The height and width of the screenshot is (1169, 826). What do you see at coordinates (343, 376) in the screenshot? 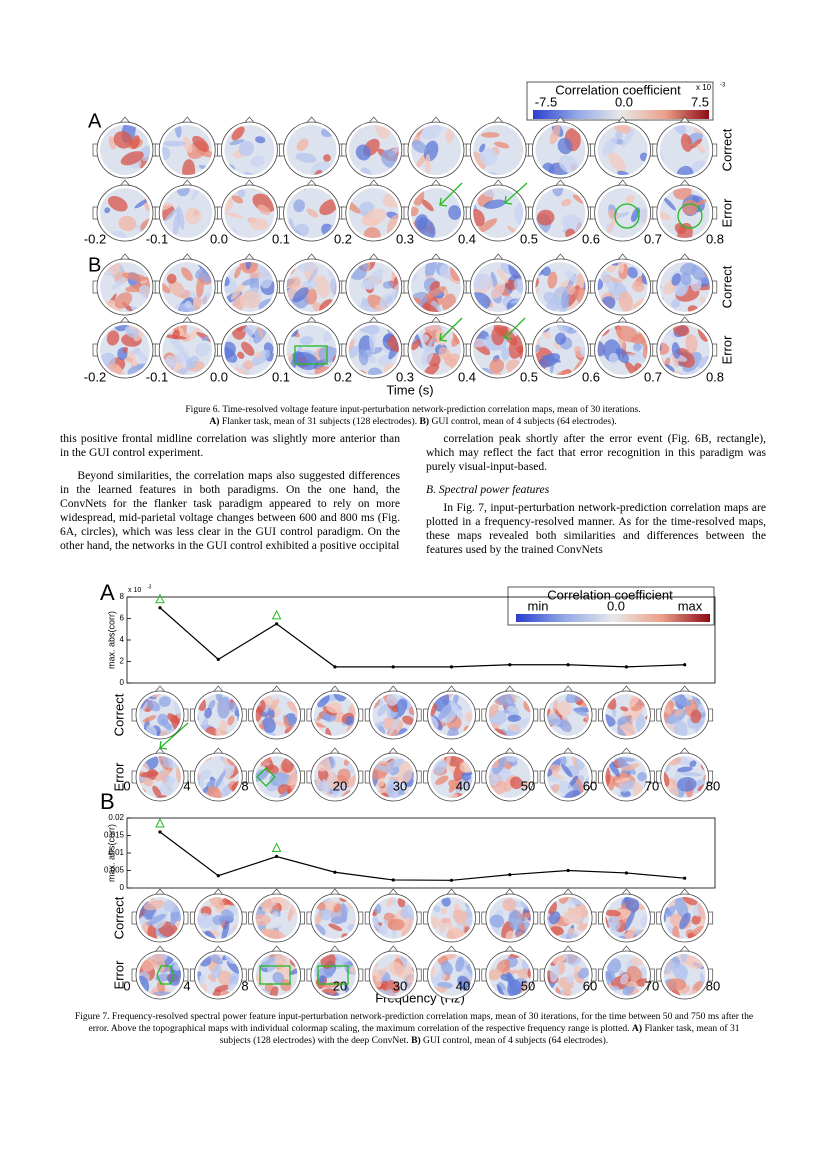
I see `x-tick-label: 0.2` at bounding box center [343, 376].